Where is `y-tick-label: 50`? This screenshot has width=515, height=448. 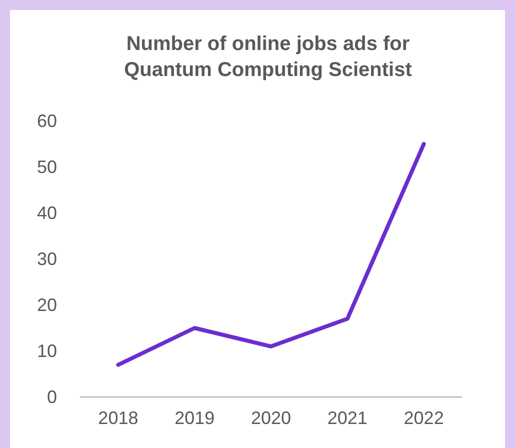 y-tick-label: 50 is located at coordinates (46, 166).